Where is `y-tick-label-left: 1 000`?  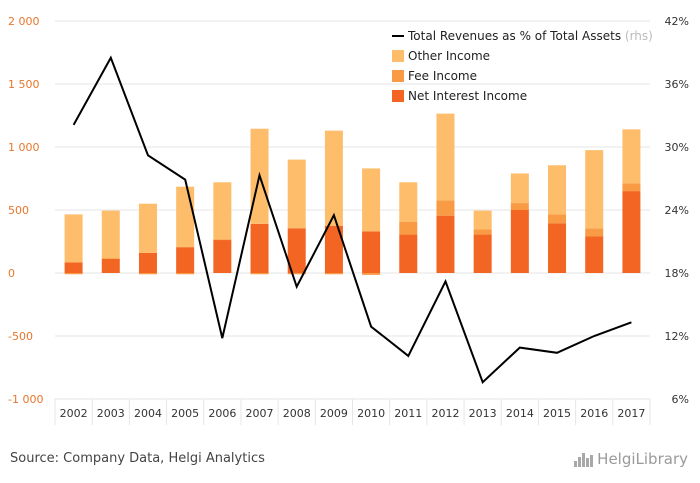 y-tick-label-left: 1 000 is located at coordinates (24, 147).